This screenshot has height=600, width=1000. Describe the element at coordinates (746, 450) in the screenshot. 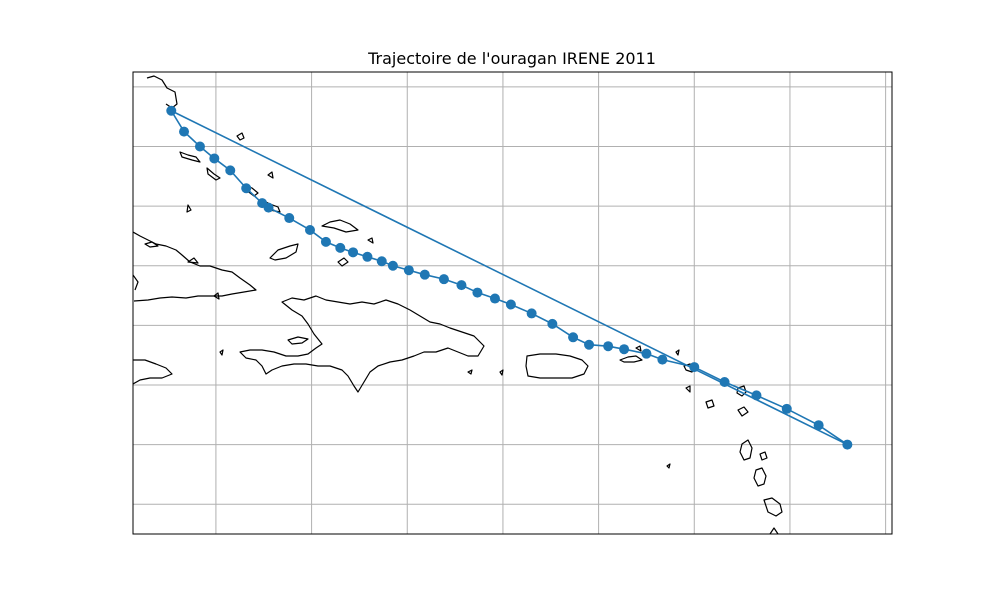

I see `coastline-dominica` at that location.